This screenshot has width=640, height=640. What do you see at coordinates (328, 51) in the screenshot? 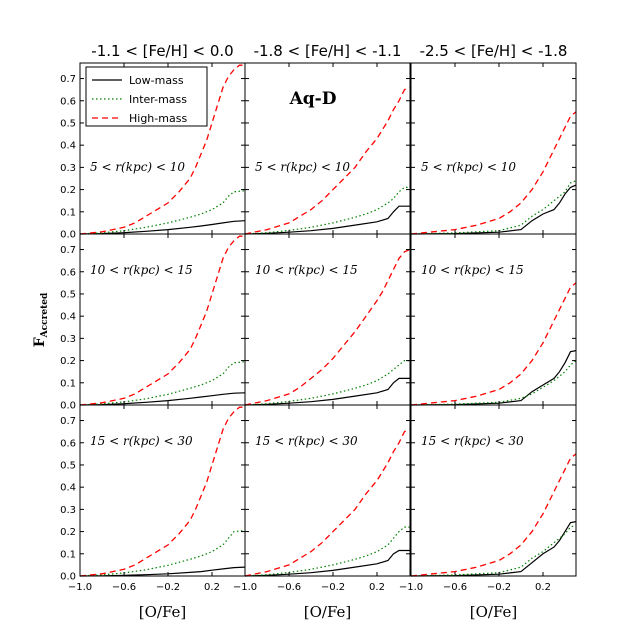
I see `column-title-1: -1.8 < [Fe/H] < -1.1` at bounding box center [328, 51].